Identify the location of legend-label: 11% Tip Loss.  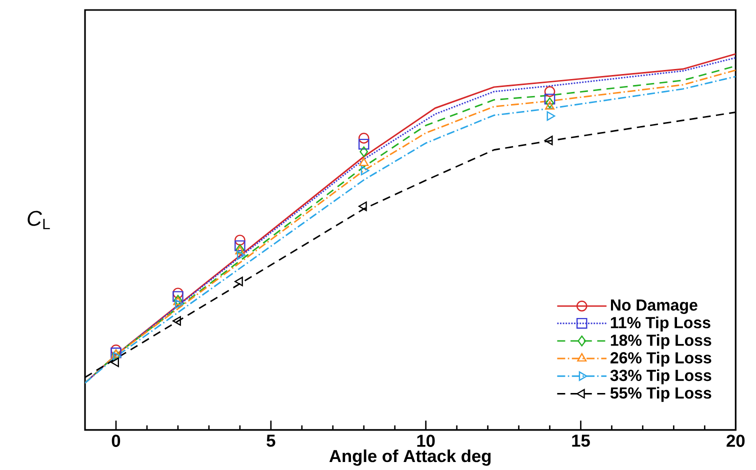
(660, 324).